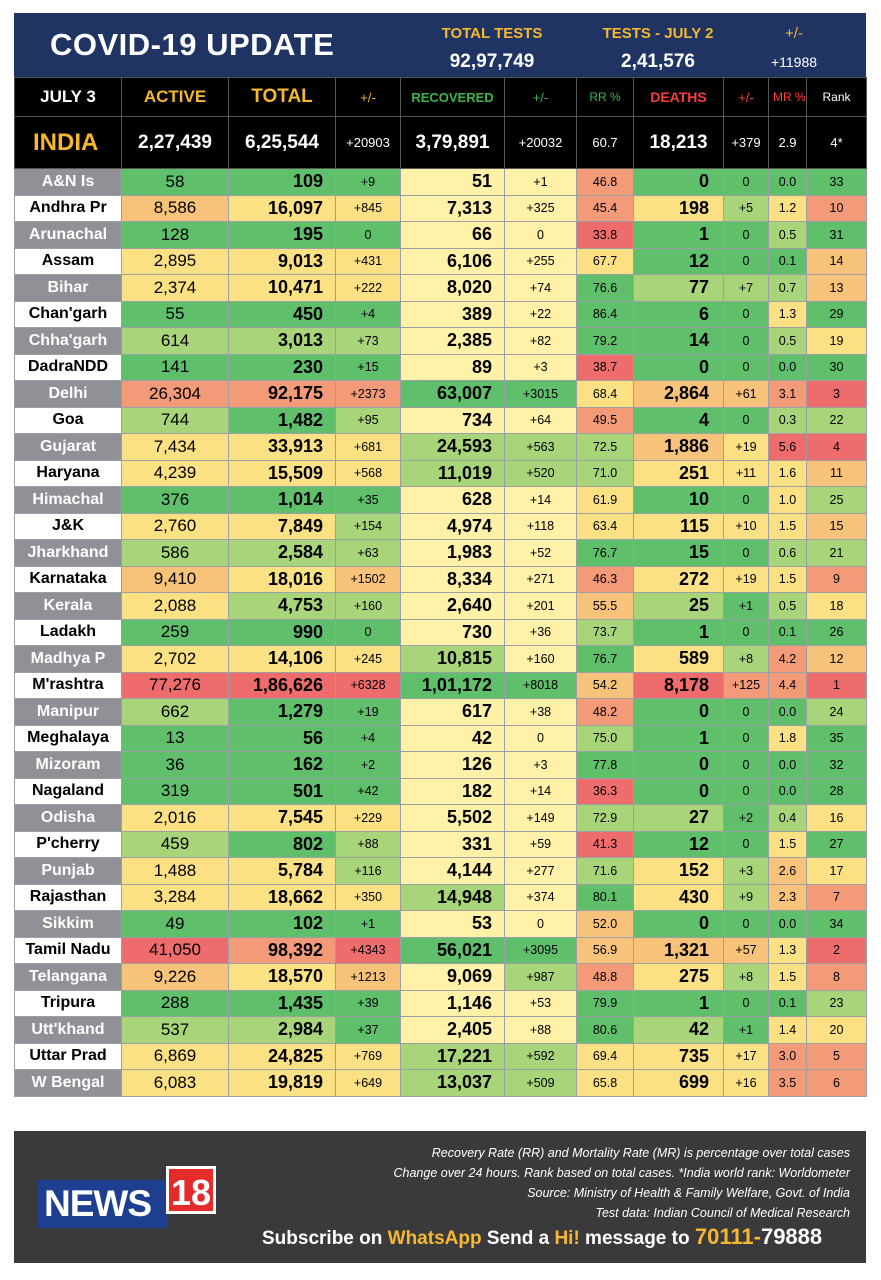 The height and width of the screenshot is (1280, 881). What do you see at coordinates (68, 182) in the screenshot?
I see `state-name: A&N Is` at bounding box center [68, 182].